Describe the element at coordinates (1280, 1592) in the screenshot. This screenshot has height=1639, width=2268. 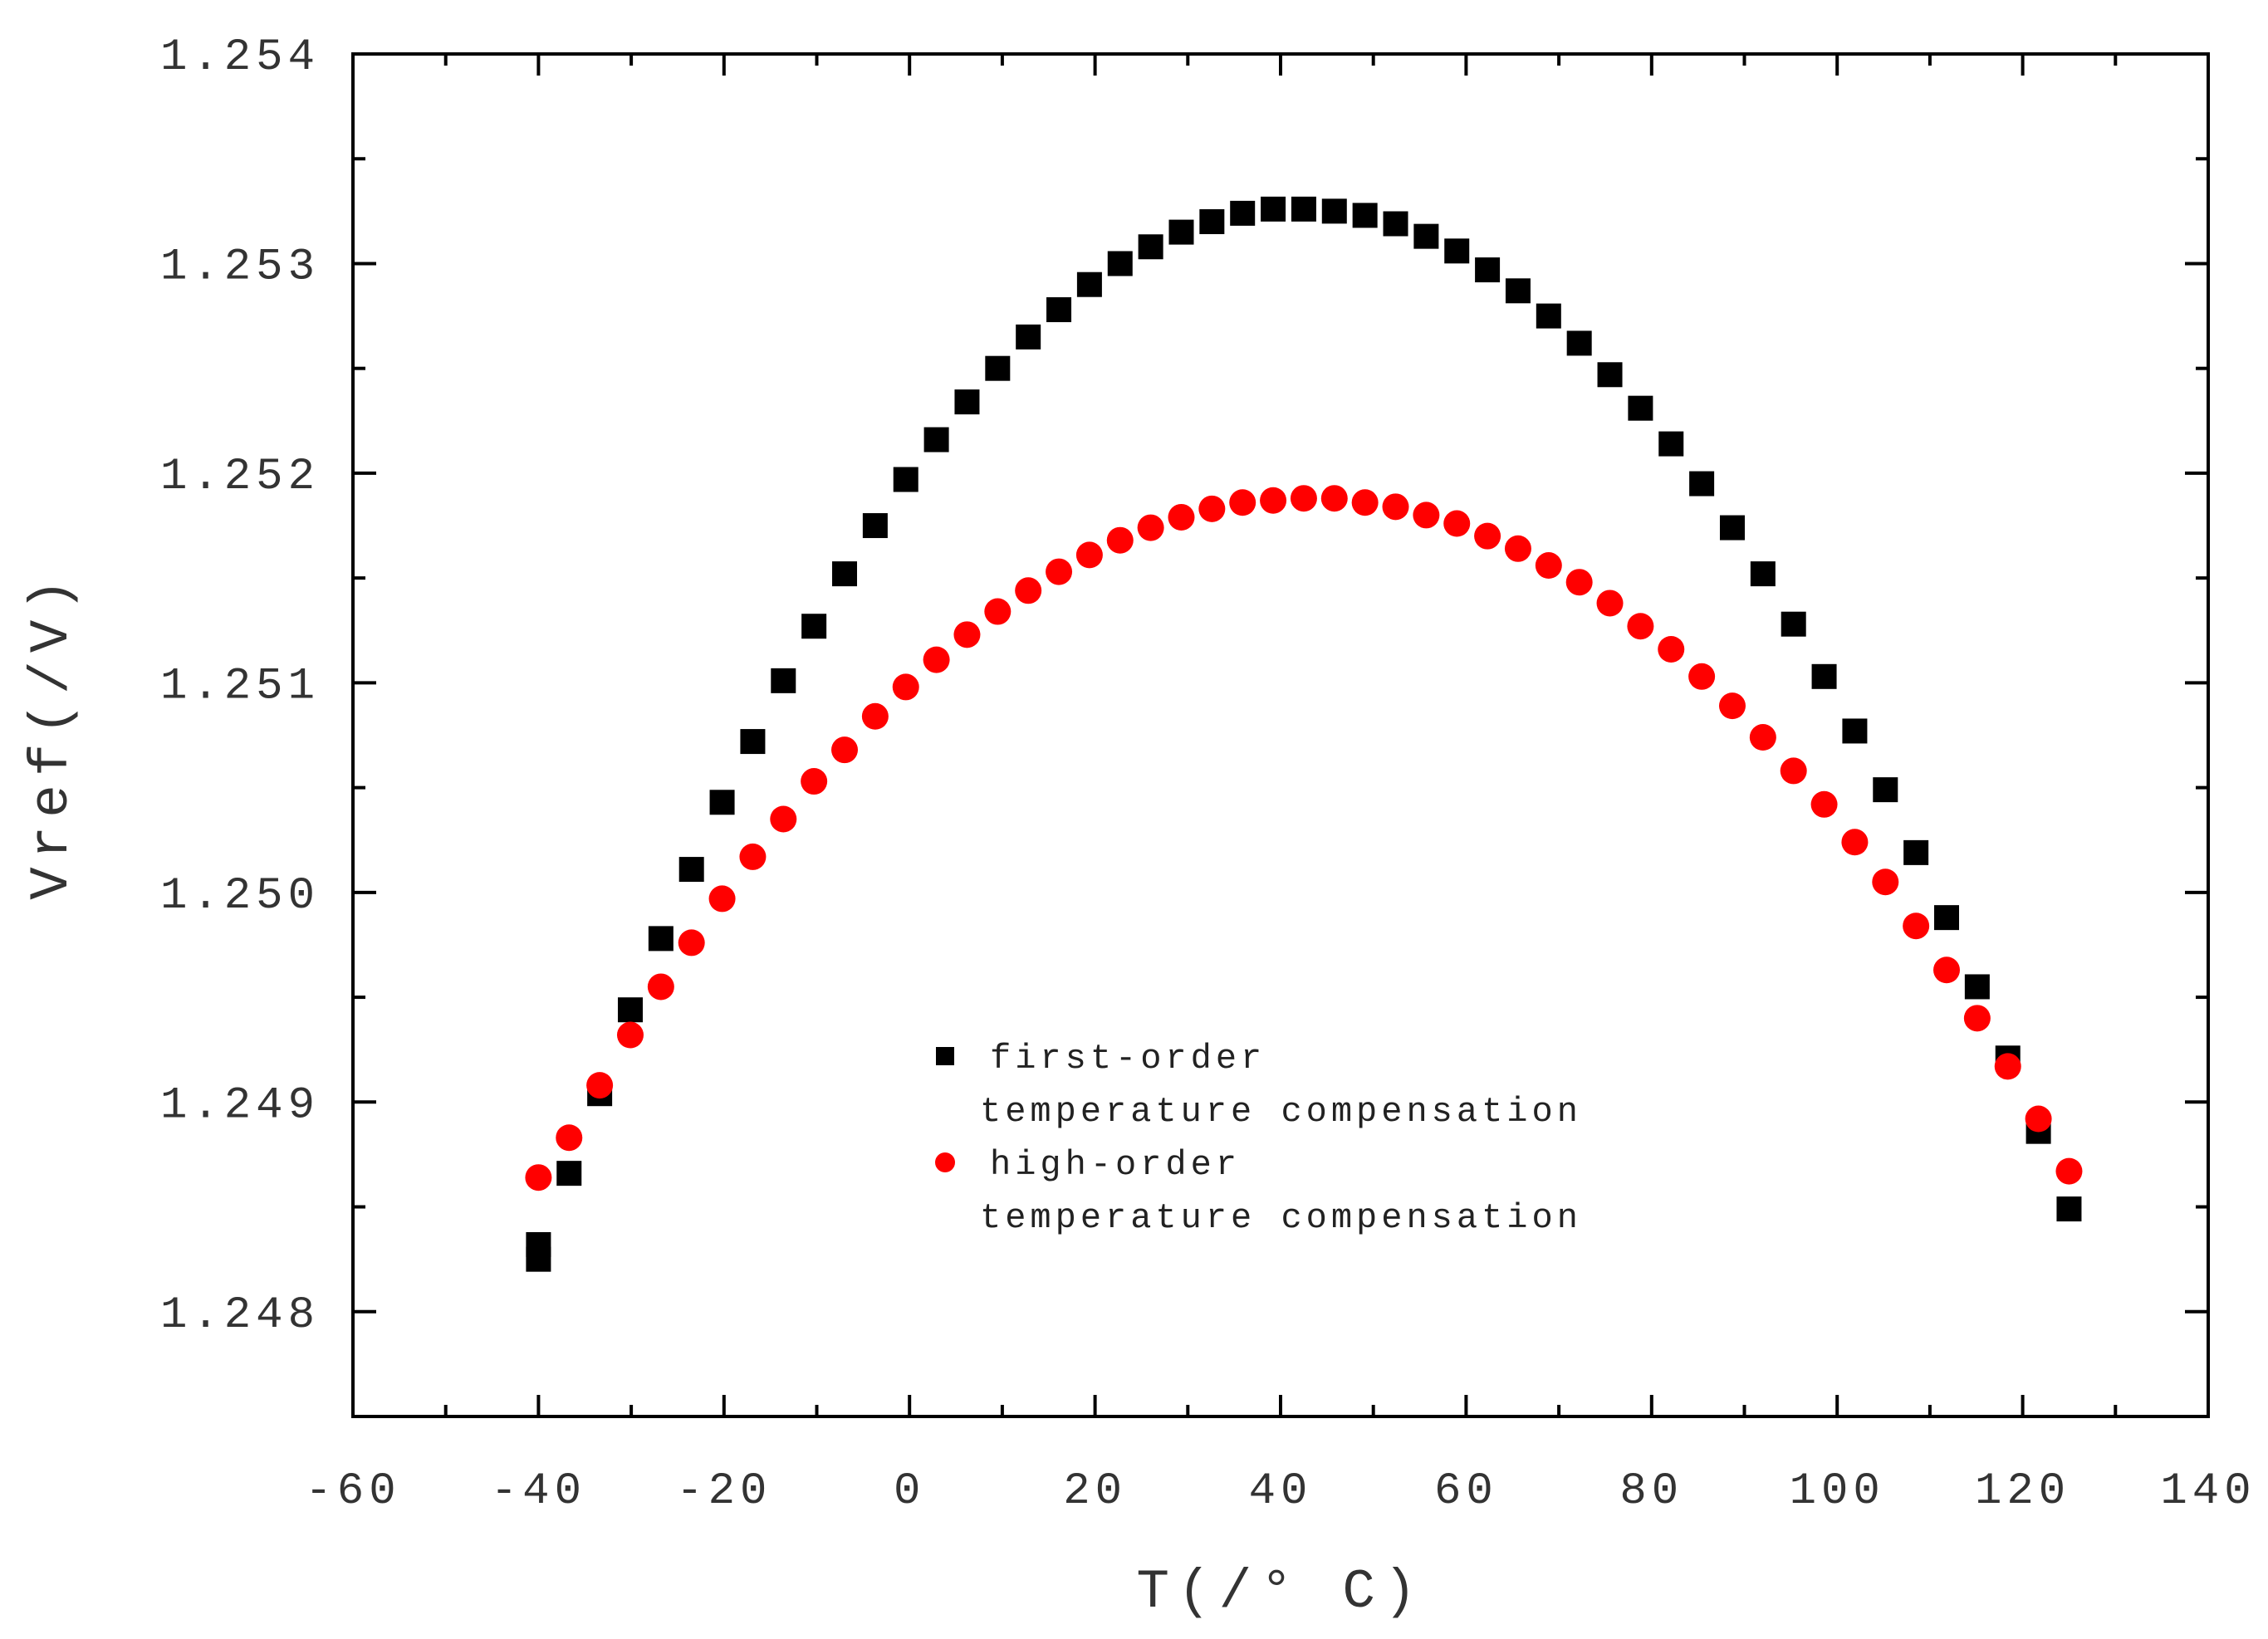
I see `x-axis-label: T(/° C)` at that location.